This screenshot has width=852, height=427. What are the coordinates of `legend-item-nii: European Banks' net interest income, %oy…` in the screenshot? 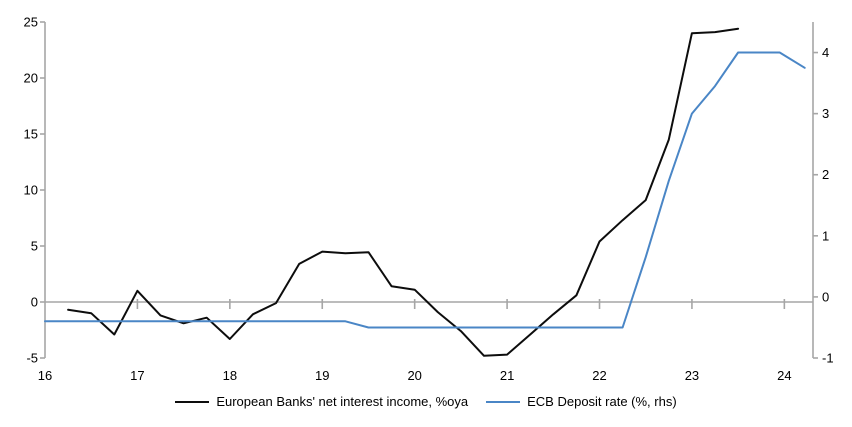 It's located at (321, 401).